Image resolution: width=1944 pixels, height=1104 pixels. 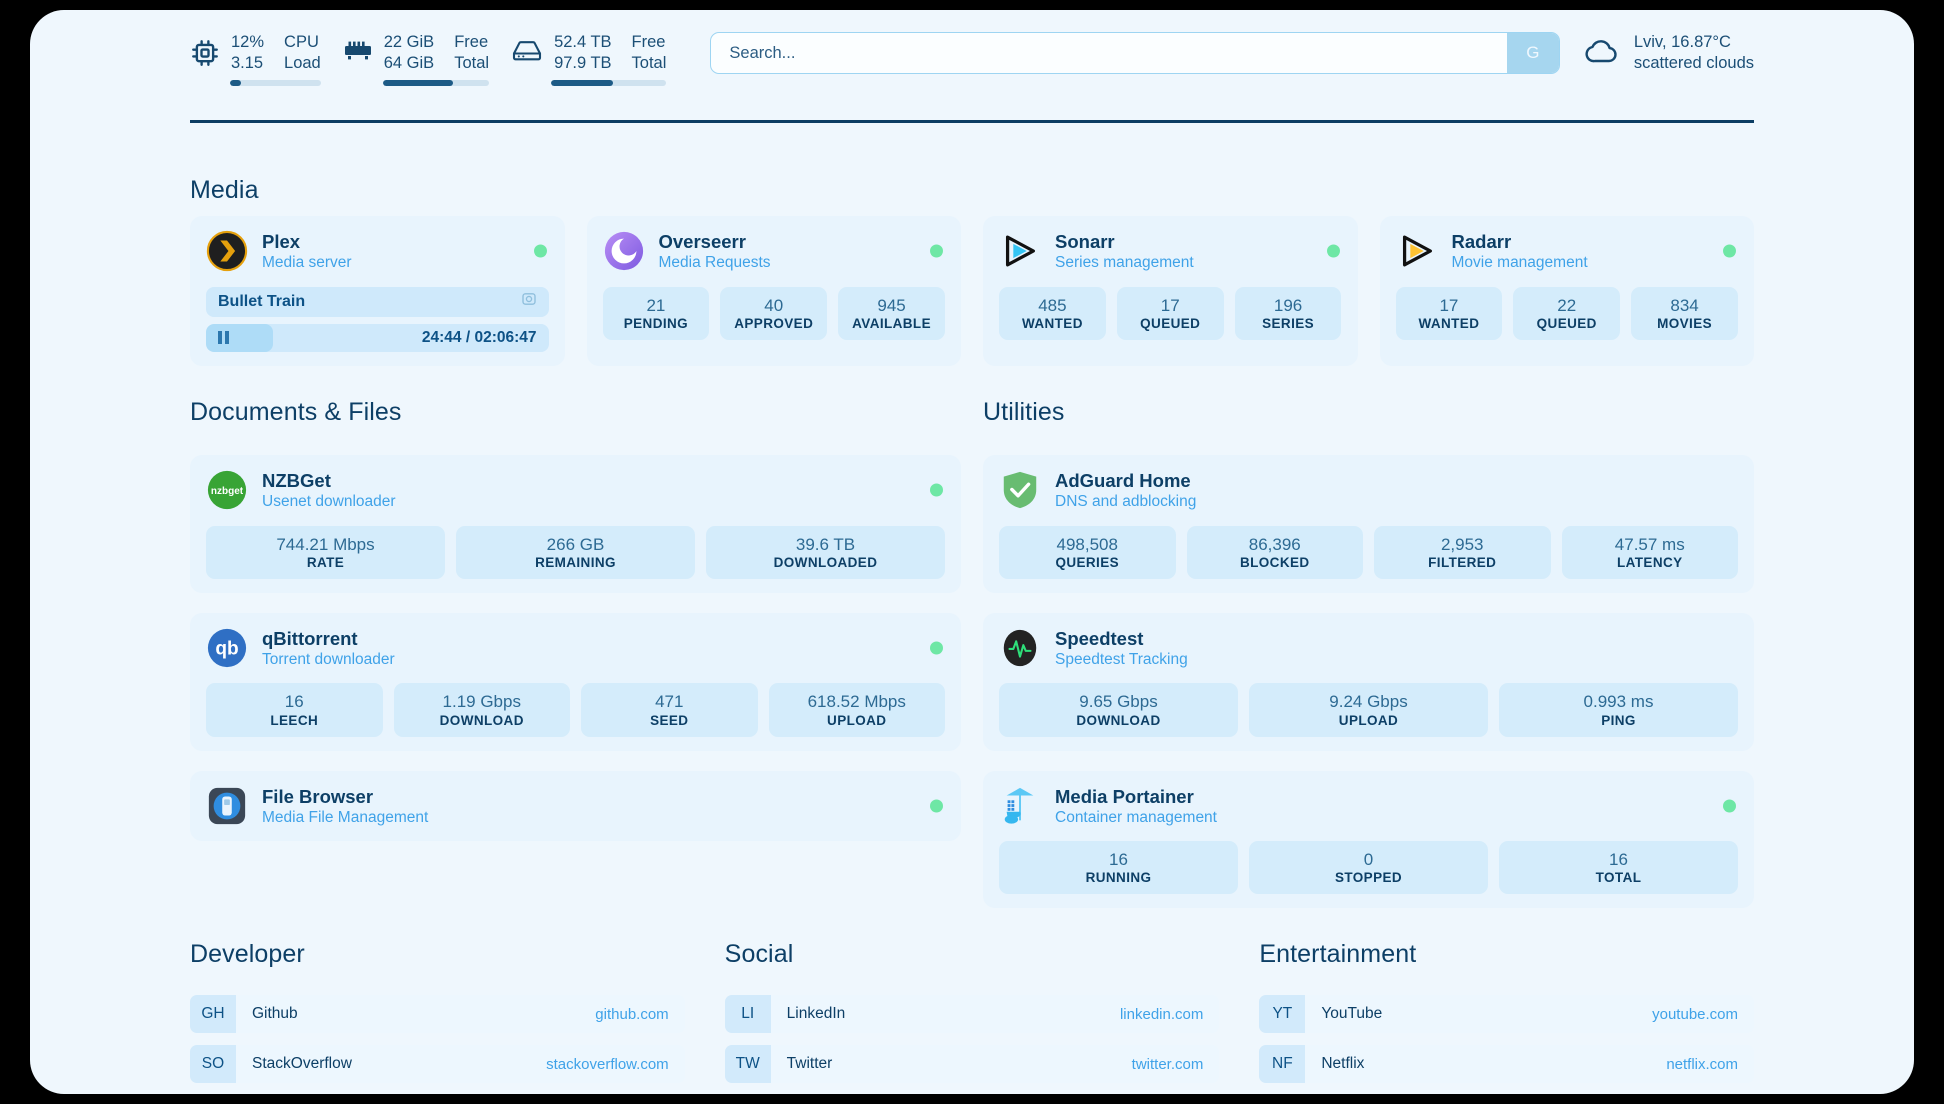 I want to click on sonarr-icon, so click(x=1020, y=251).